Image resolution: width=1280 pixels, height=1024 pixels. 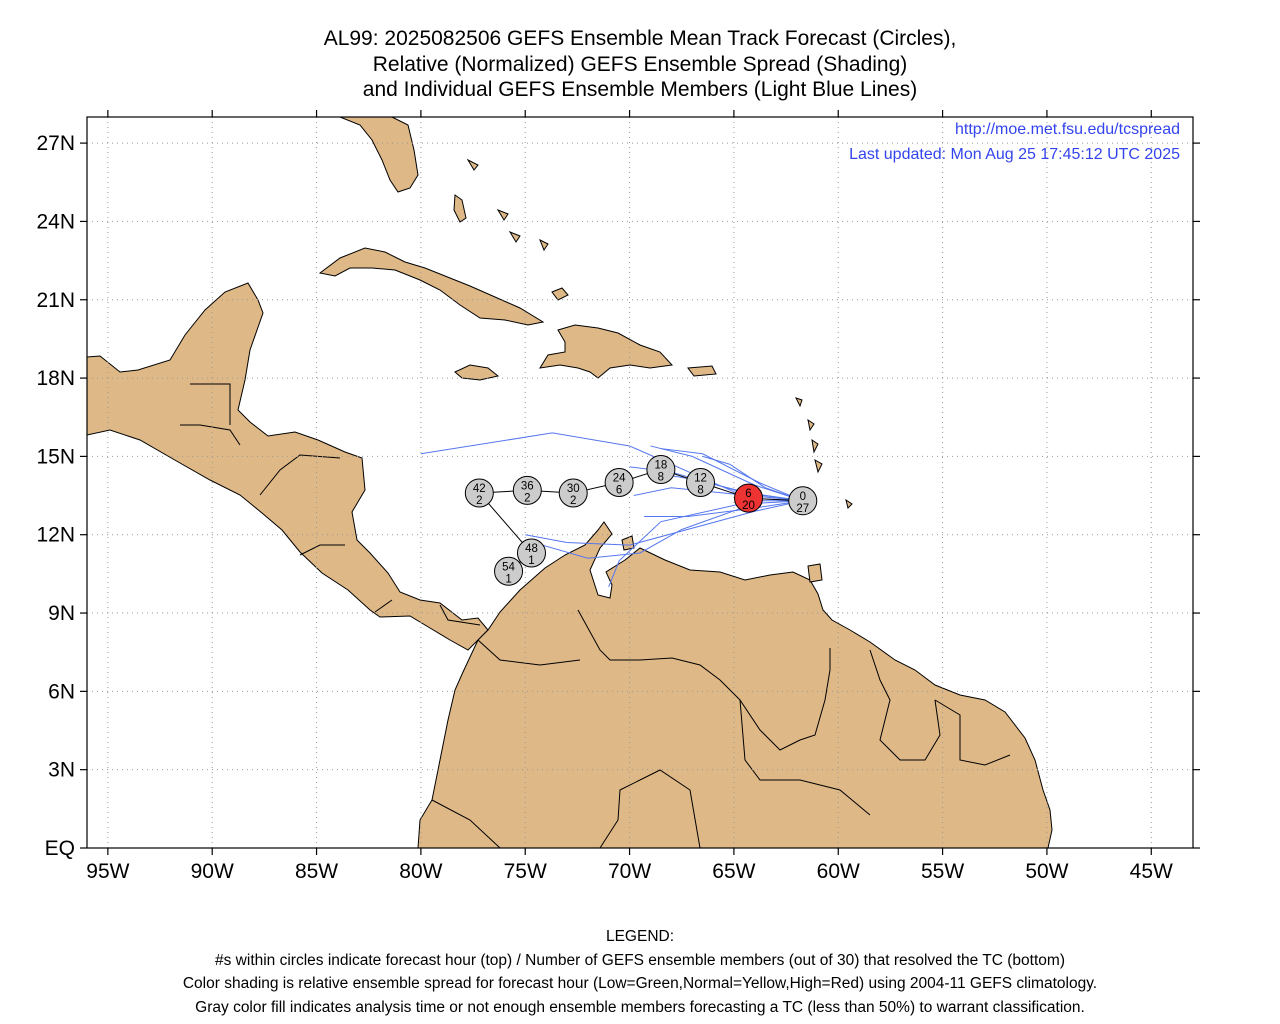 I want to click on lon-tick-label: 55W, so click(x=942, y=871).